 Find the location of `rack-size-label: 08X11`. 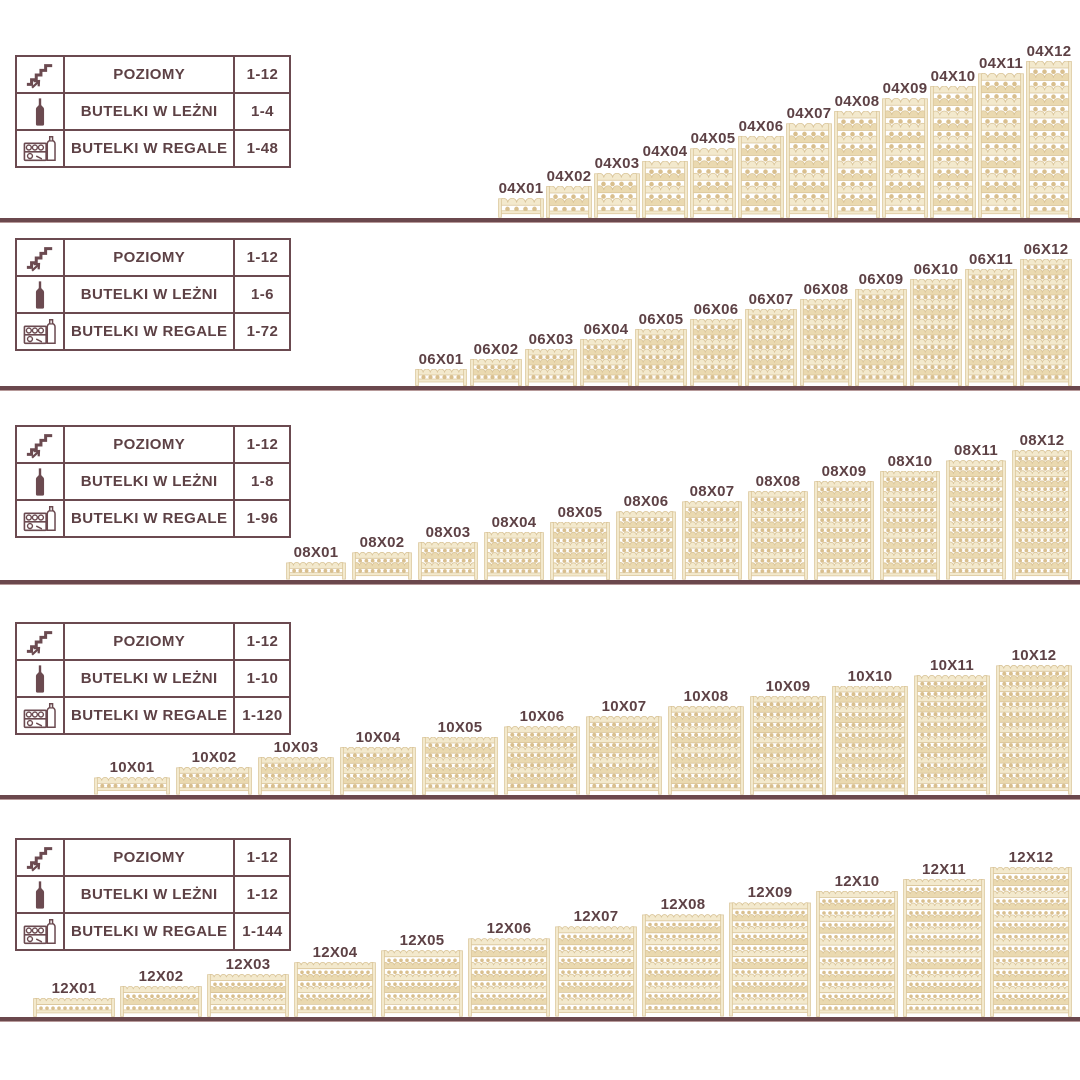

rack-size-label: 08X11 is located at coordinates (976, 450).